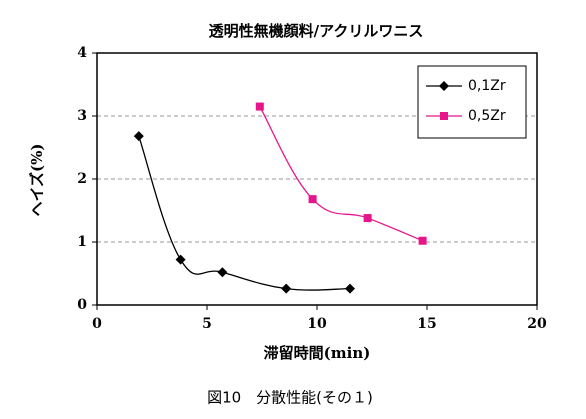 The image size is (586, 419). Describe the element at coordinates (316, 31) in the screenshot. I see `chart-title: 透明性無機顔料/アクリルワニス` at that location.